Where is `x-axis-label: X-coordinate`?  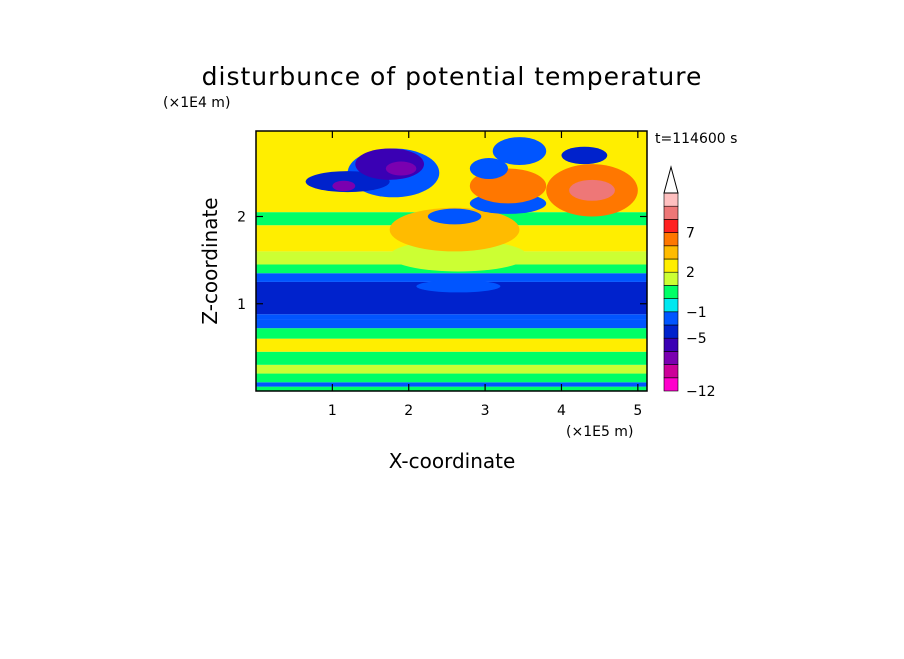
x-axis-label: X-coordinate is located at coordinates (452, 461).